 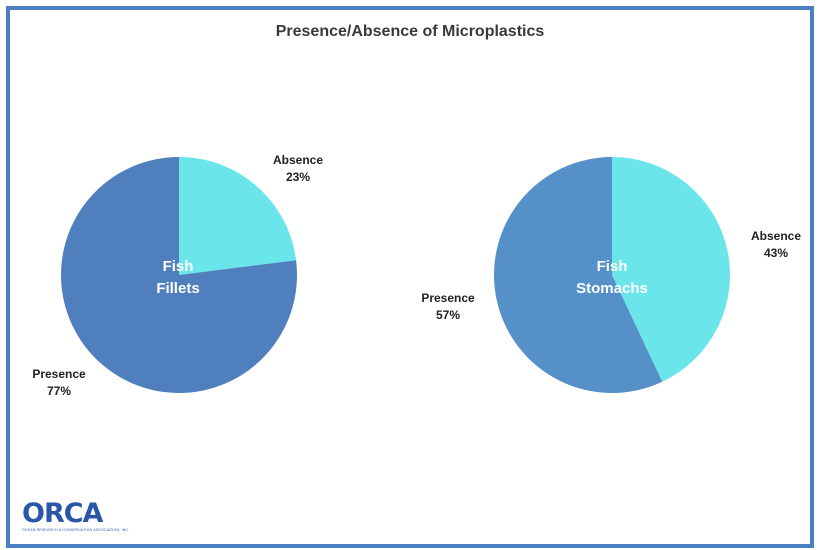 What do you see at coordinates (178, 266) in the screenshot?
I see `fillets-center-label-line1: Fish` at bounding box center [178, 266].